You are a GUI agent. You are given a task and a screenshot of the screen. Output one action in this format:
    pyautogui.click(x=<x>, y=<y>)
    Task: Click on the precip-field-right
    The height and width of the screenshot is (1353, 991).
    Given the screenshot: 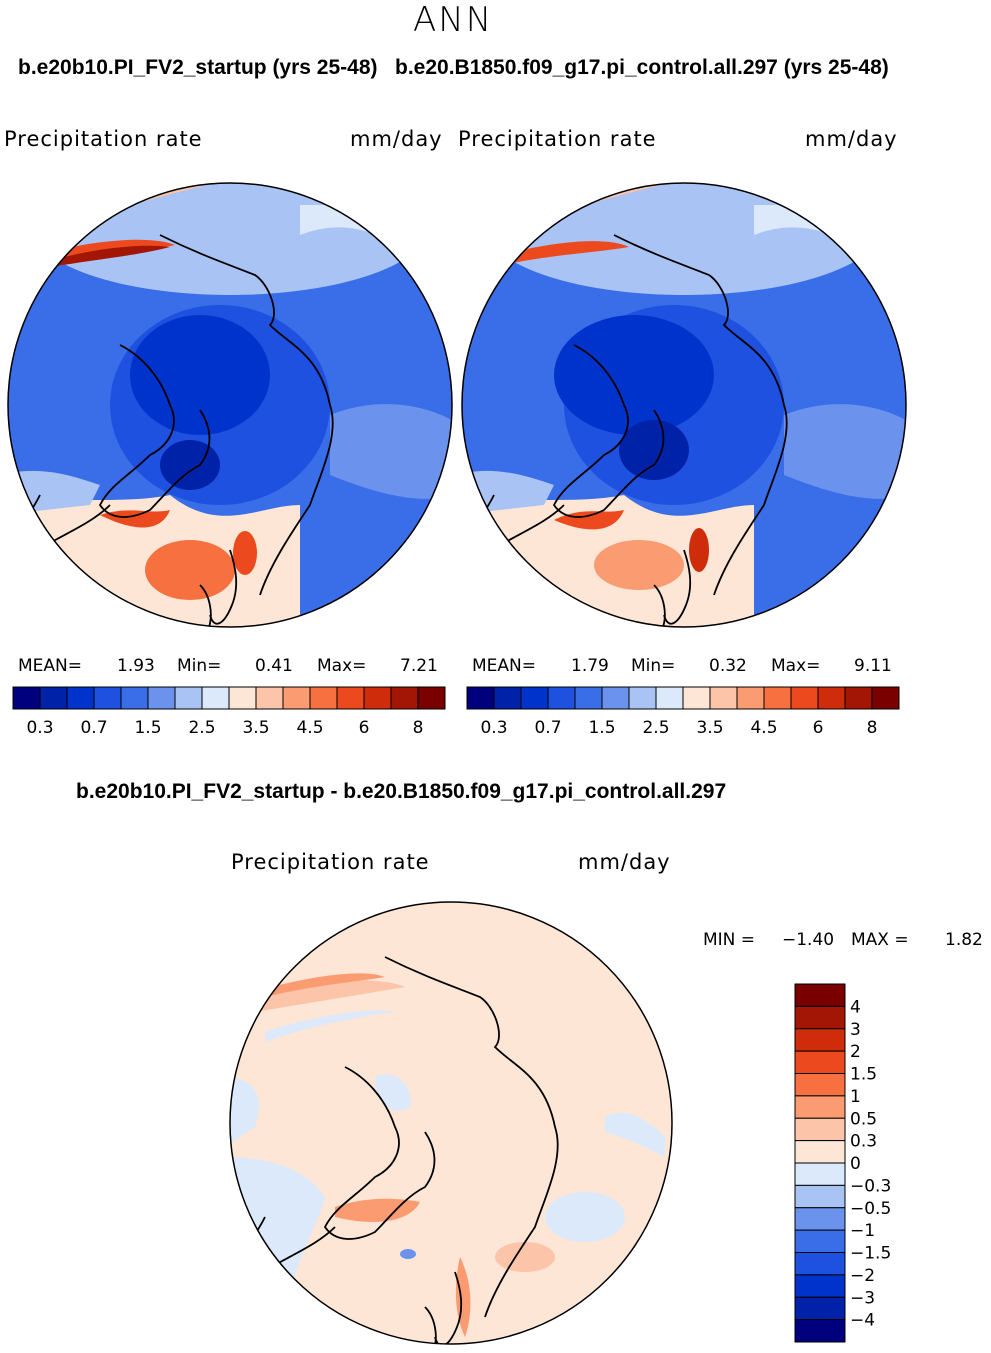 What is the action you would take?
    pyautogui.click(x=684, y=405)
    